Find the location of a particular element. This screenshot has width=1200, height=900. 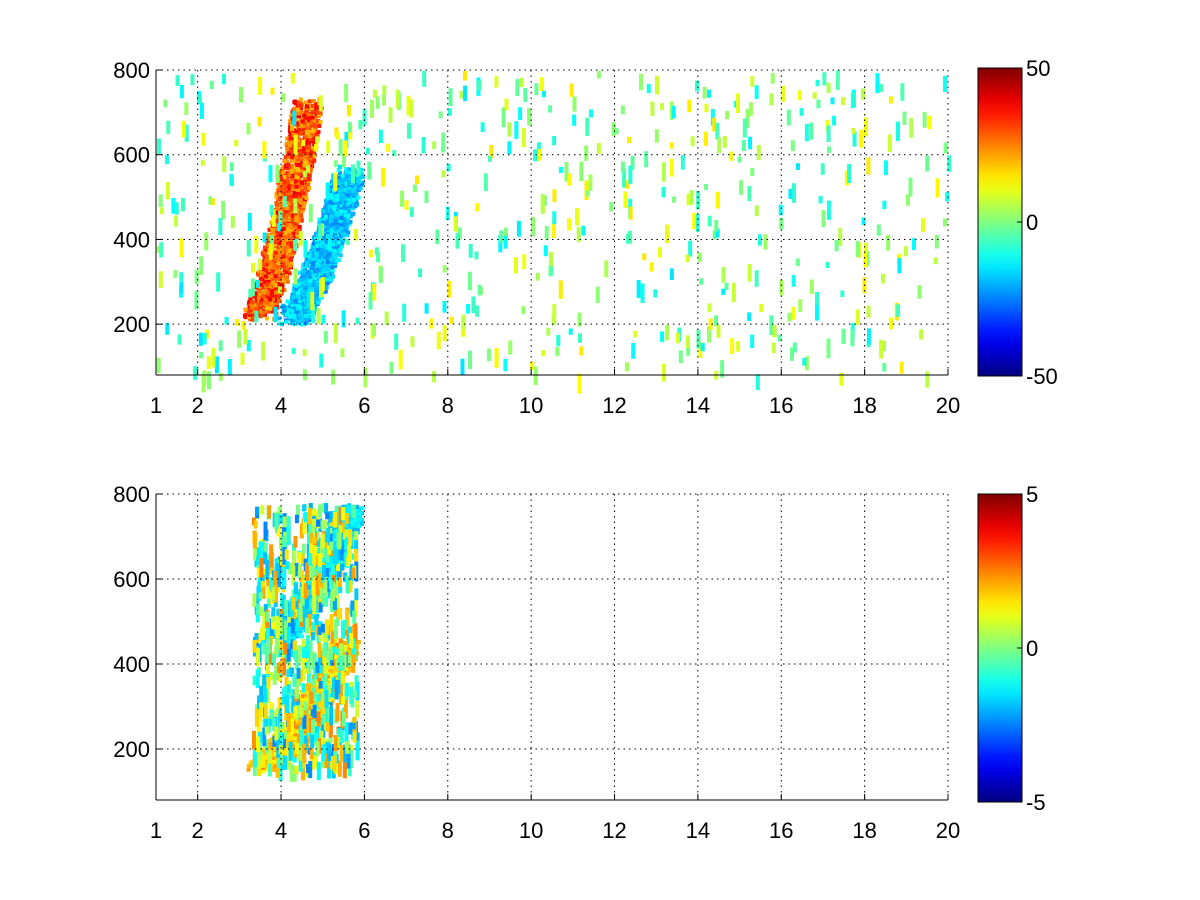

x-tick-label: 6 is located at coordinates (364, 405).